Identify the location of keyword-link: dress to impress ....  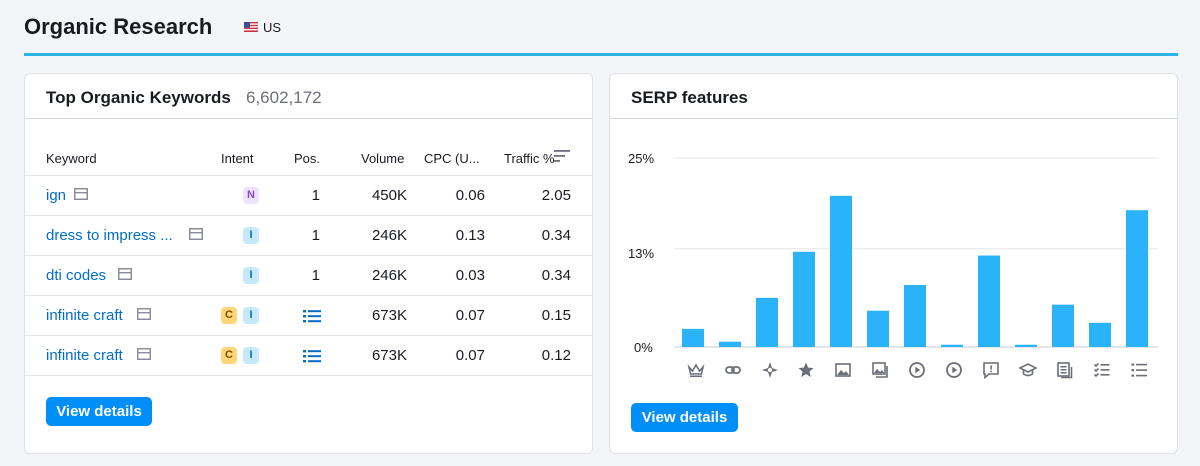
(109, 235).